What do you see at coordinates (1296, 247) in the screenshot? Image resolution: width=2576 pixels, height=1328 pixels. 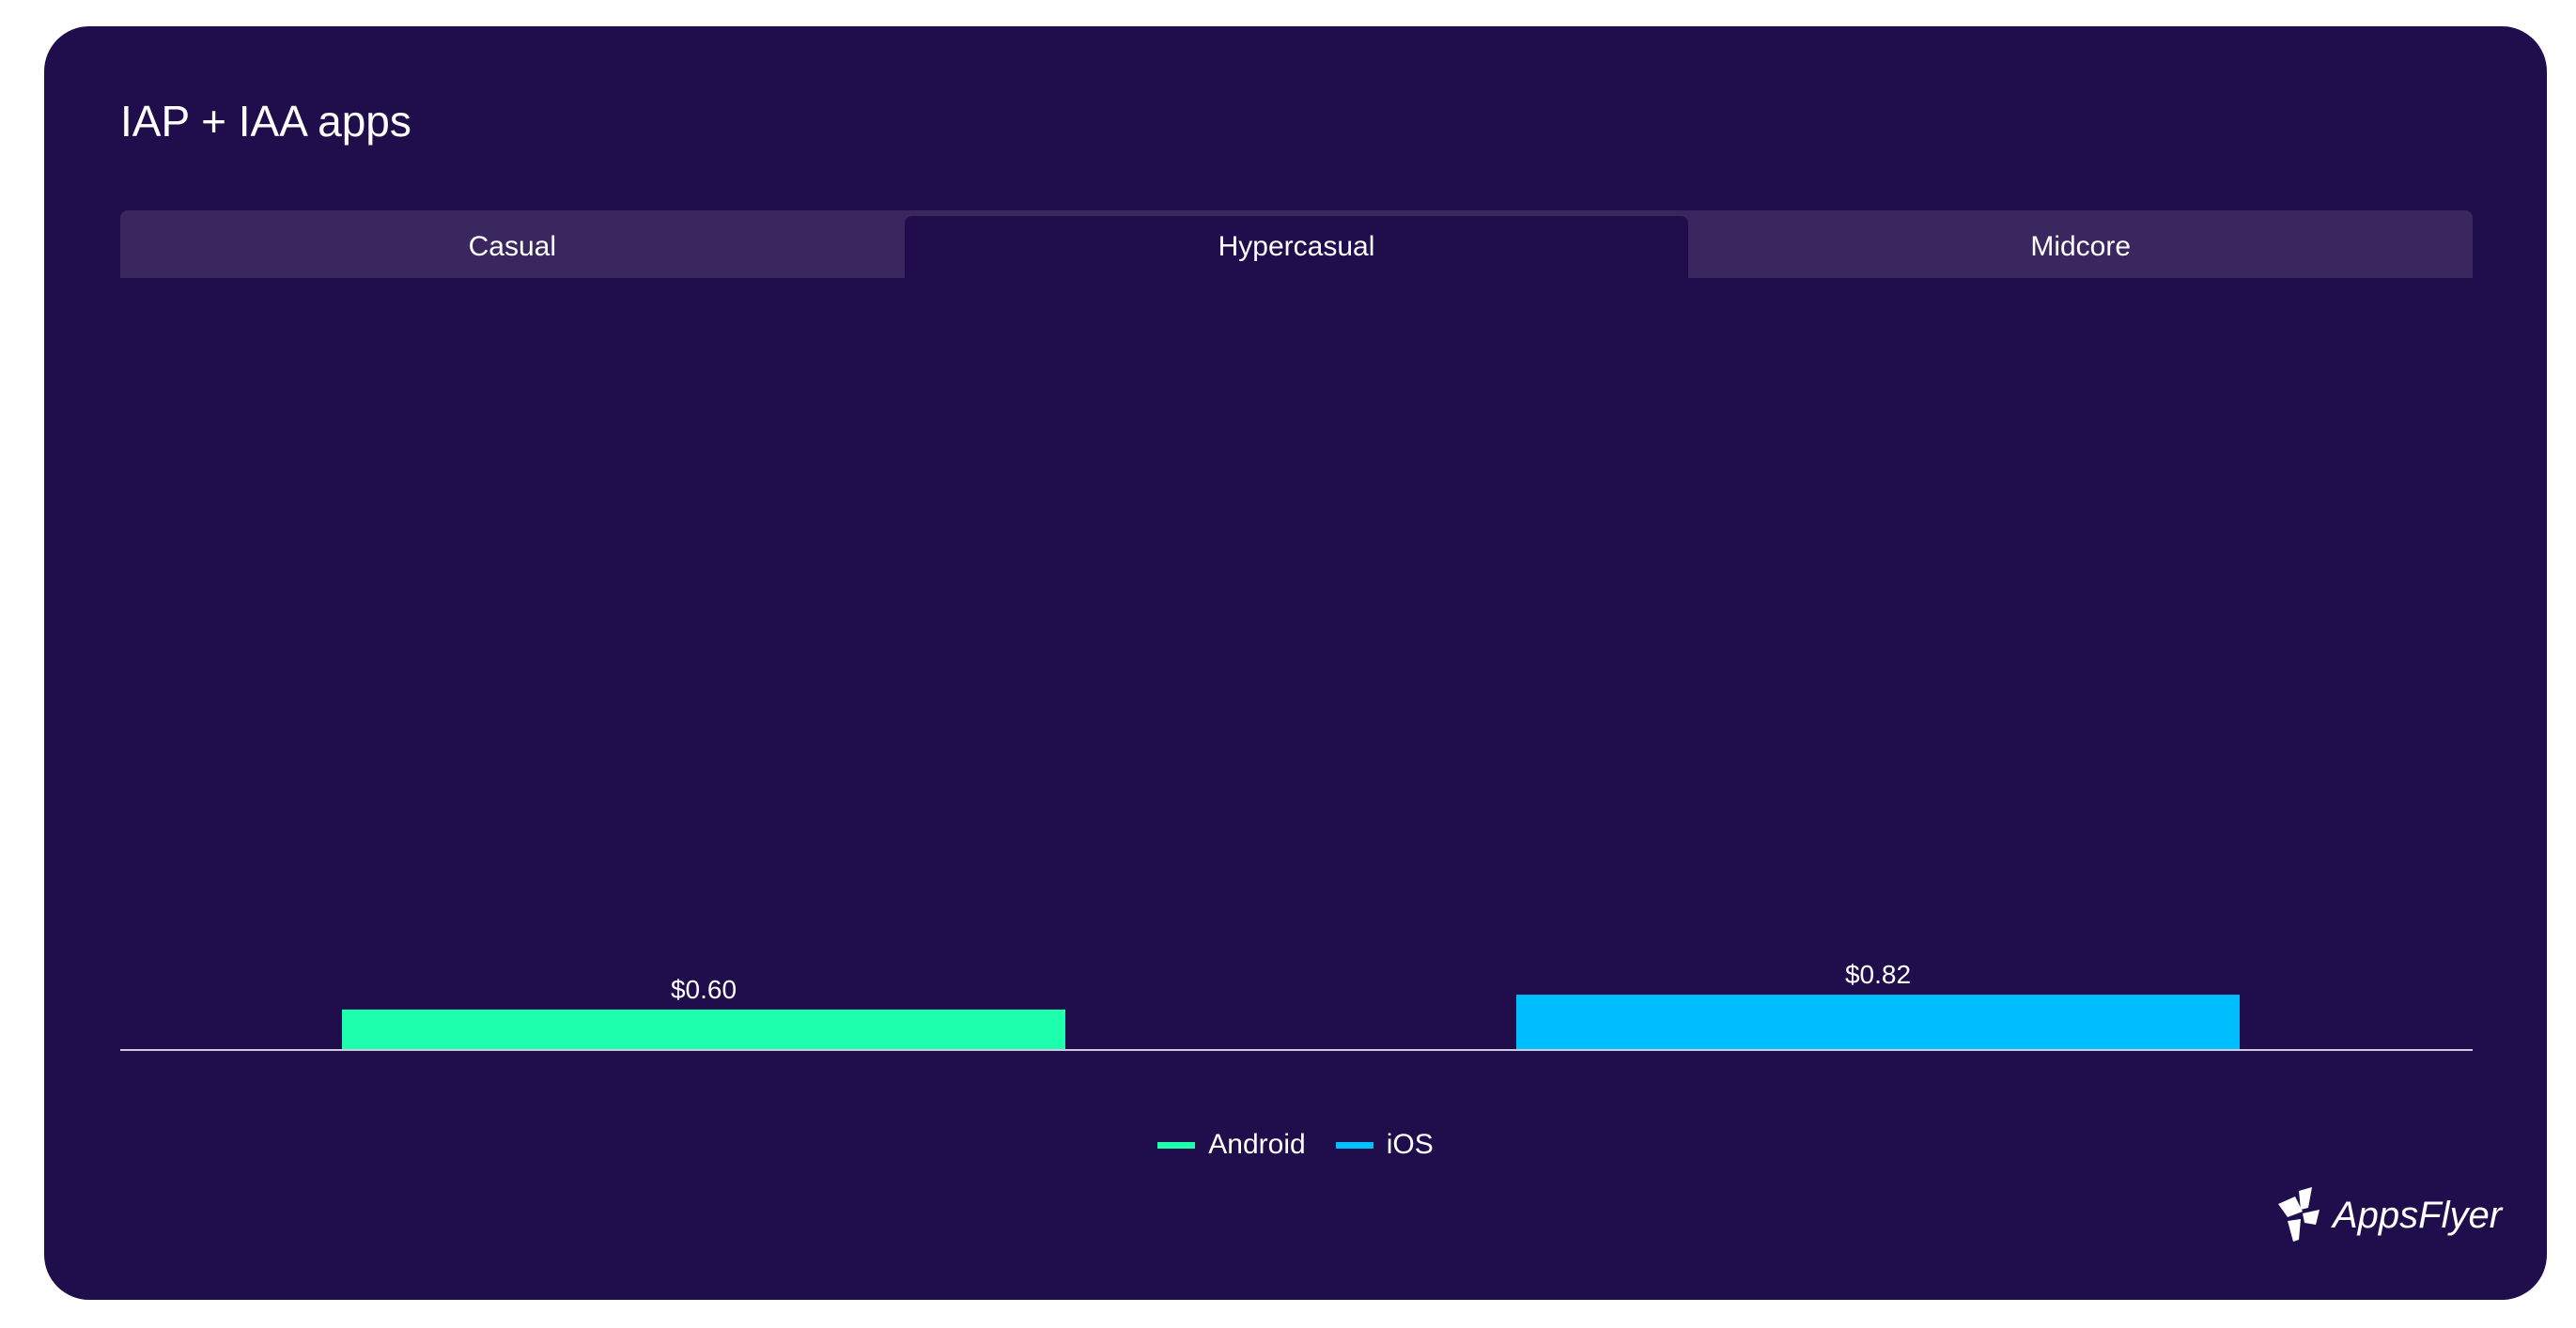 I see `tab-hypercasual: Hypercasual` at bounding box center [1296, 247].